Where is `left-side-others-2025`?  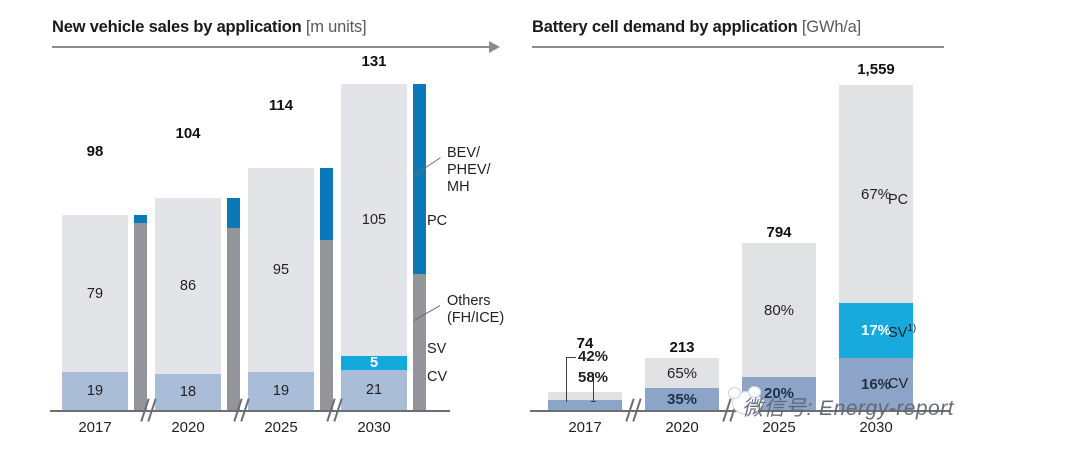
left-side-others-2025 is located at coordinates (326, 325).